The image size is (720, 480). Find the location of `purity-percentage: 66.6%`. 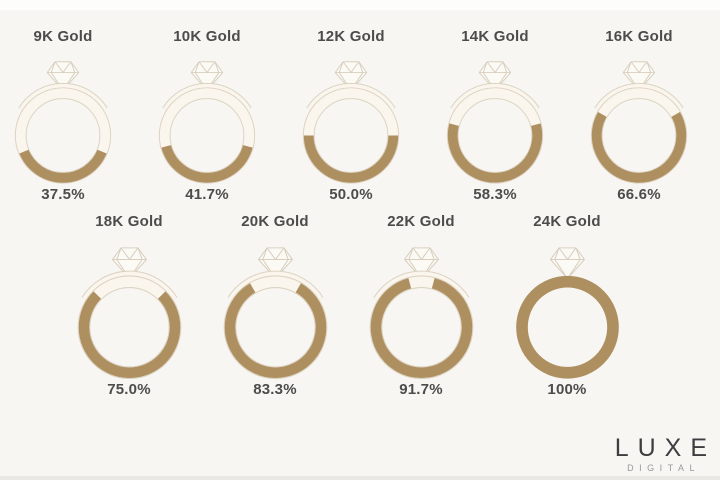

purity-percentage: 66.6% is located at coordinates (639, 194).